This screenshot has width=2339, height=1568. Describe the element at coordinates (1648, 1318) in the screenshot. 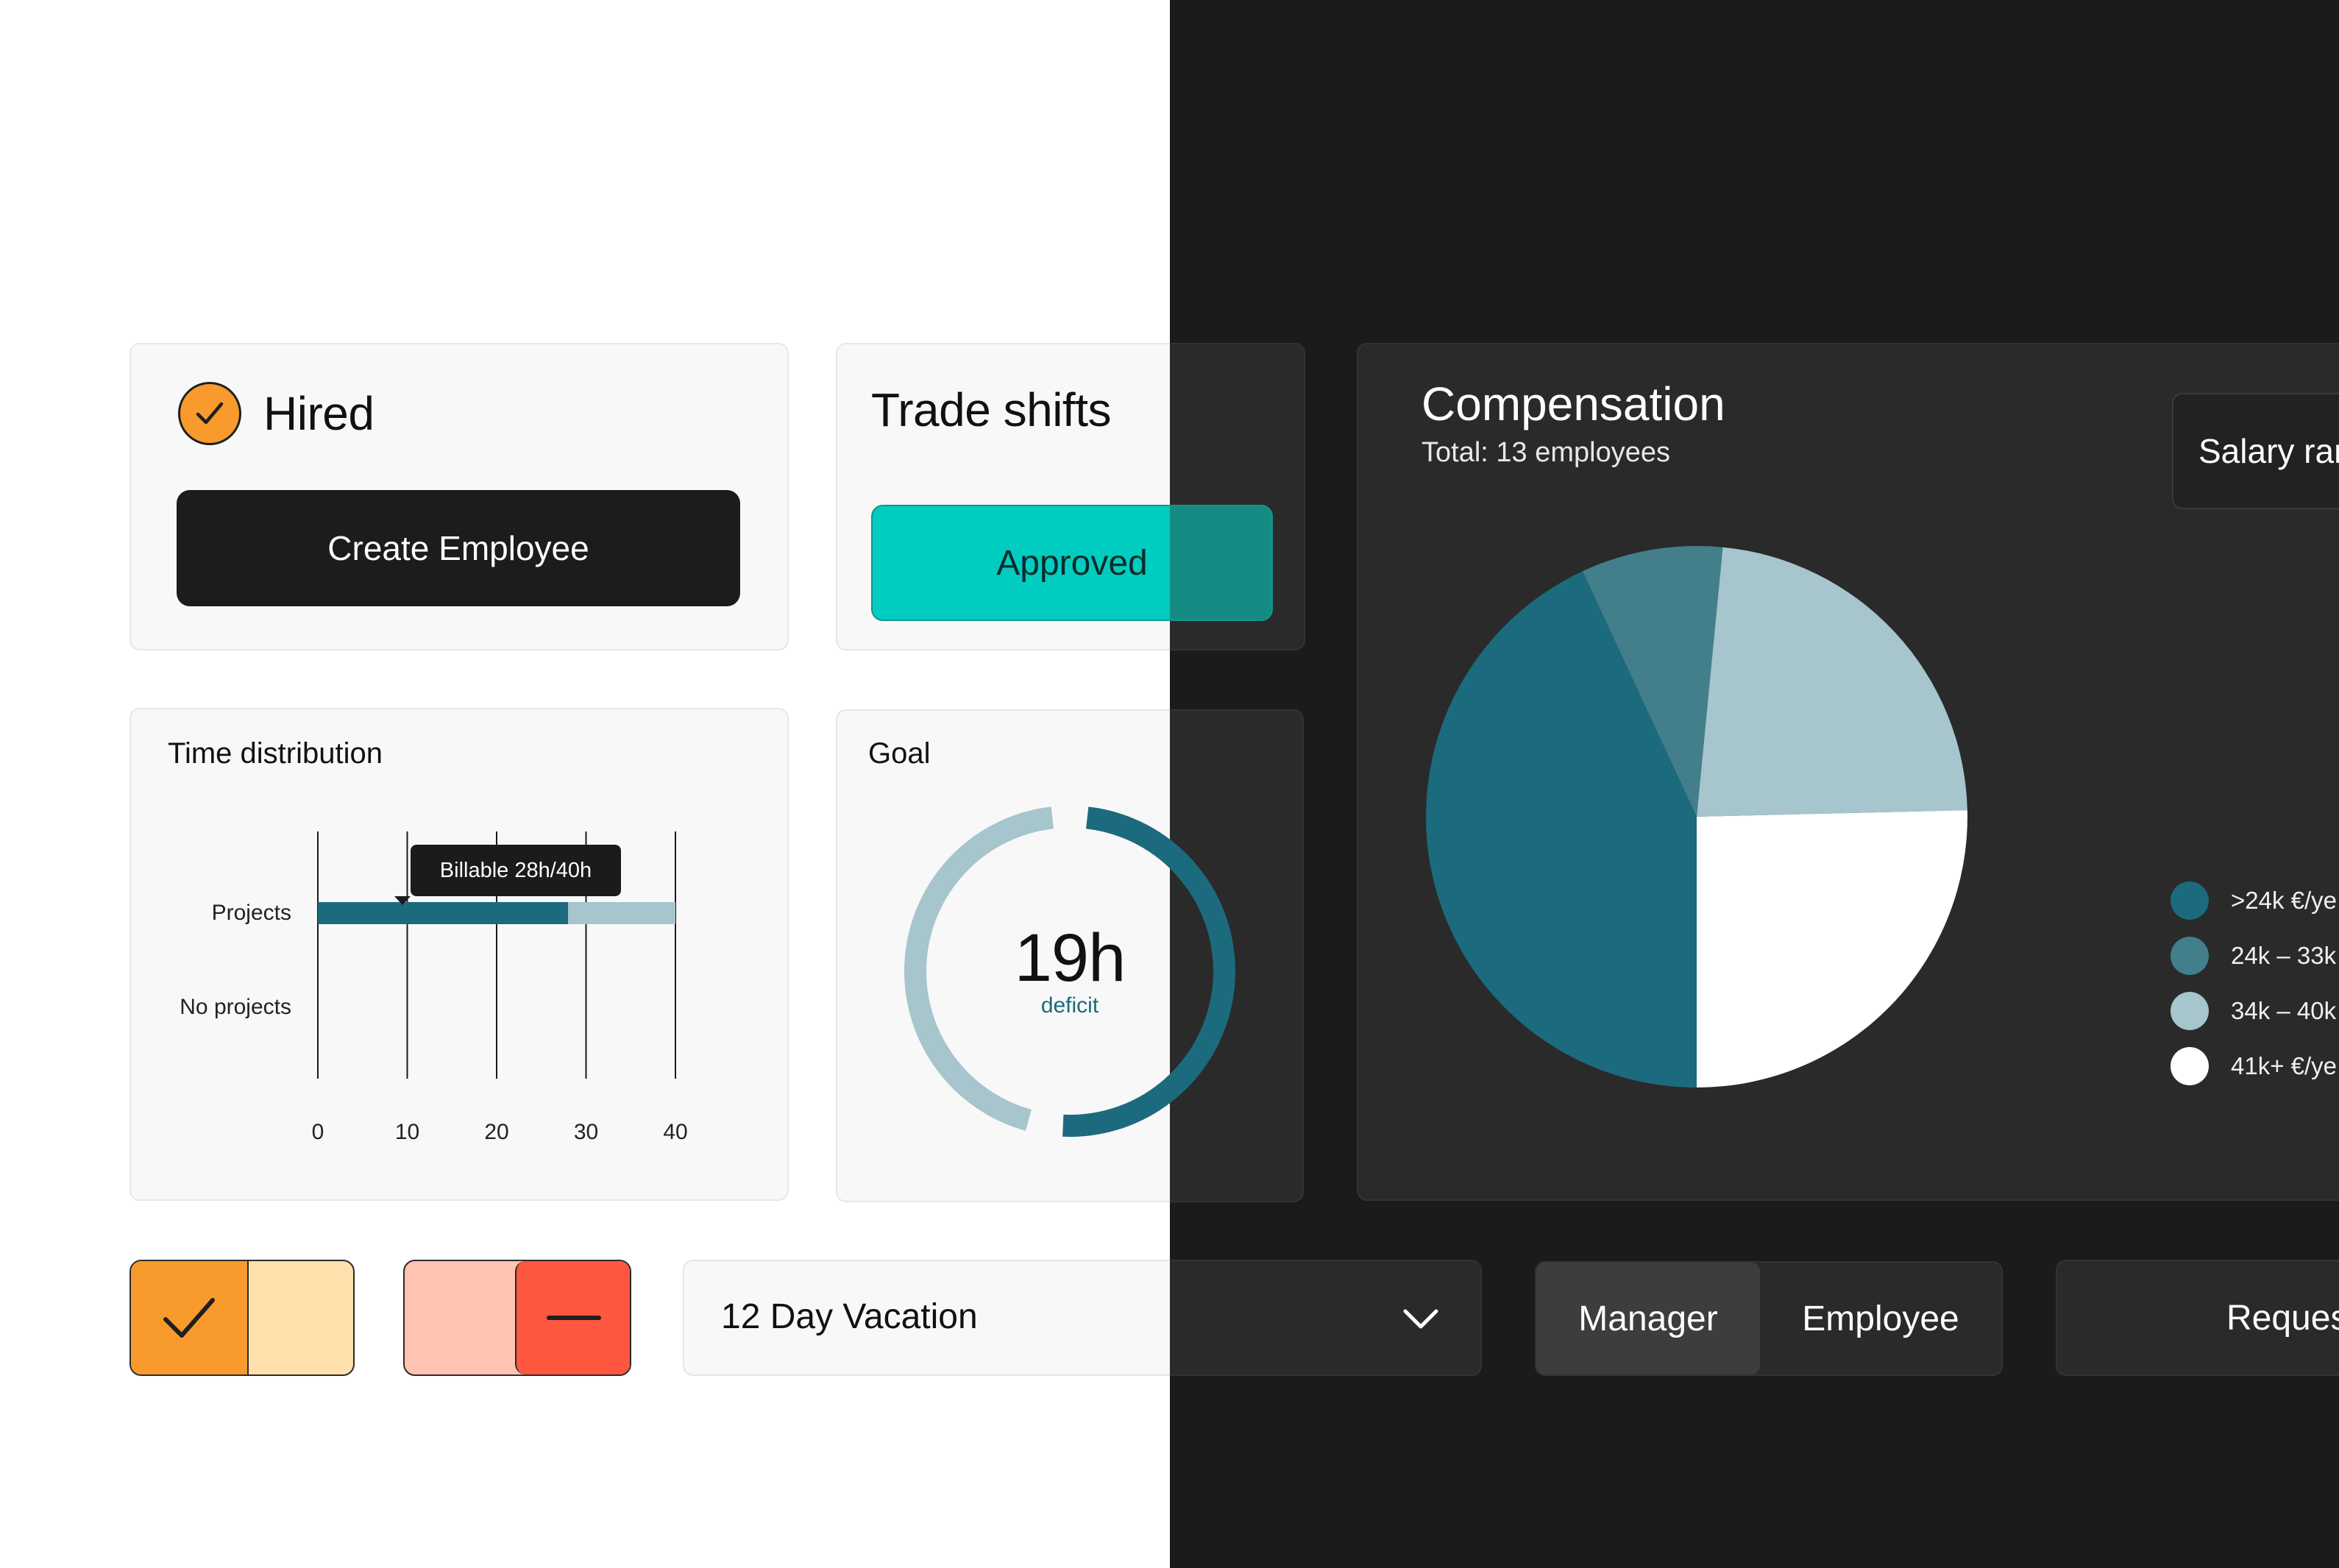

I see `role-option-manager: Manager` at that location.